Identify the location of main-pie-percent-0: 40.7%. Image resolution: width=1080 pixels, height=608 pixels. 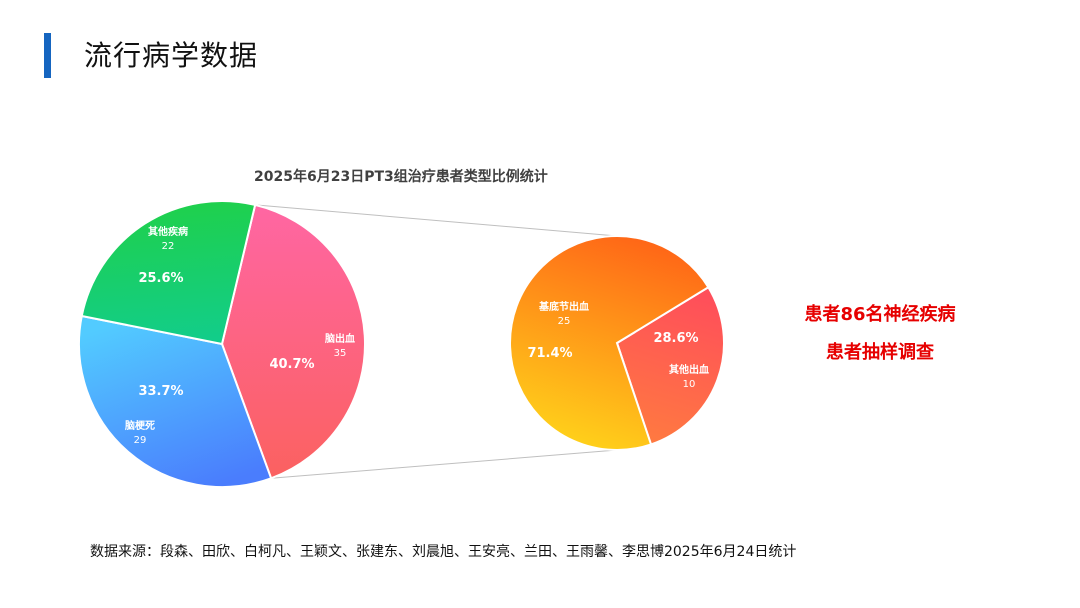
(291, 364).